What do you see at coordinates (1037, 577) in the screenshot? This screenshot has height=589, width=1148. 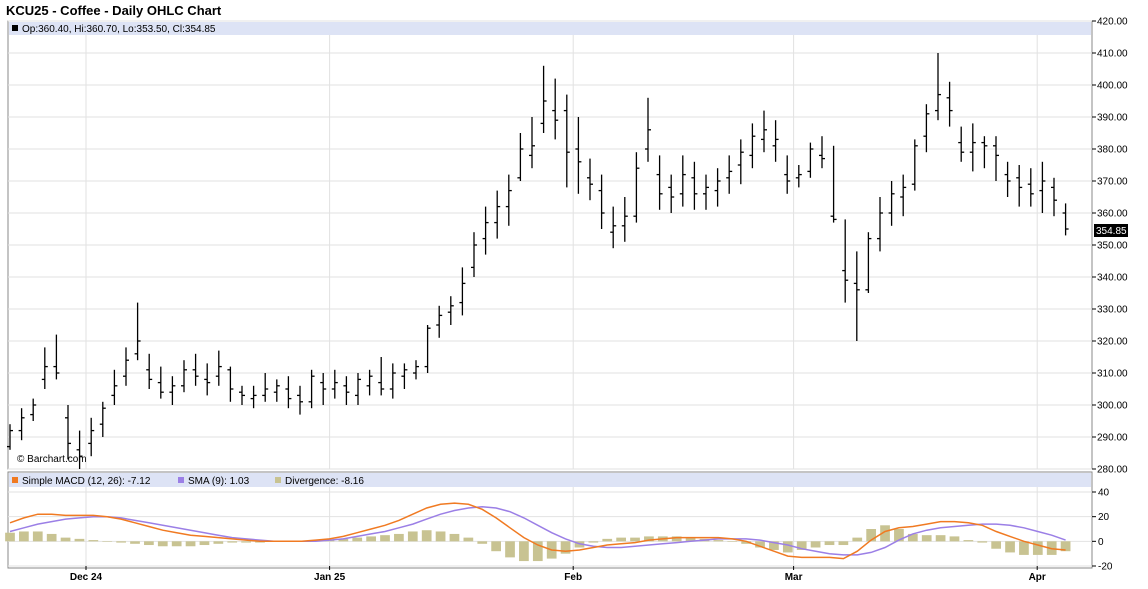 I see `x-tick-label: Apr` at bounding box center [1037, 577].